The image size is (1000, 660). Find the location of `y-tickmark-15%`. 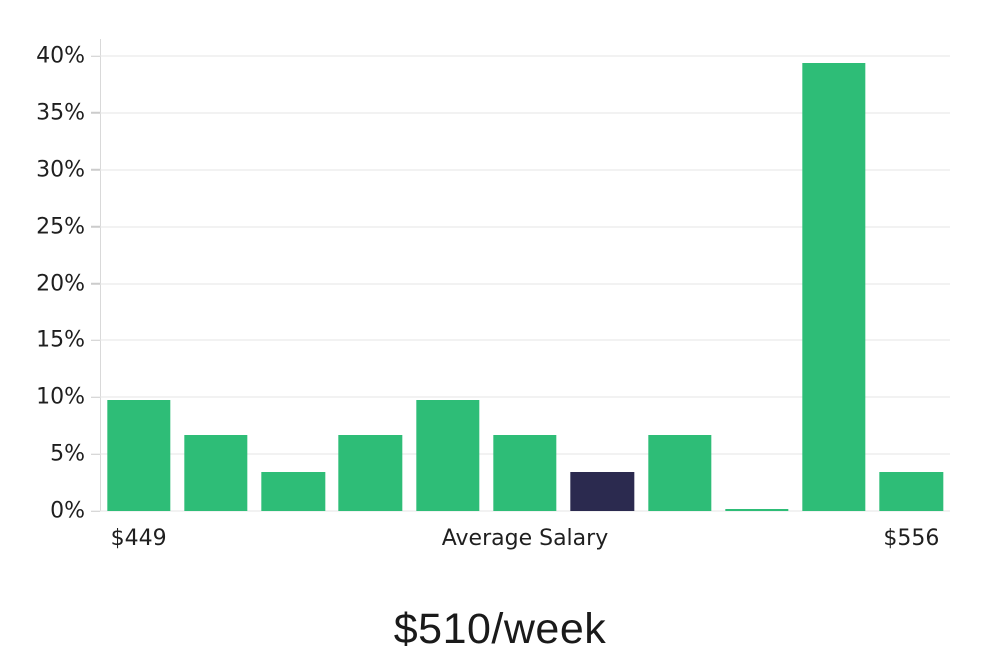

y-tickmark-15% is located at coordinates (95, 340).